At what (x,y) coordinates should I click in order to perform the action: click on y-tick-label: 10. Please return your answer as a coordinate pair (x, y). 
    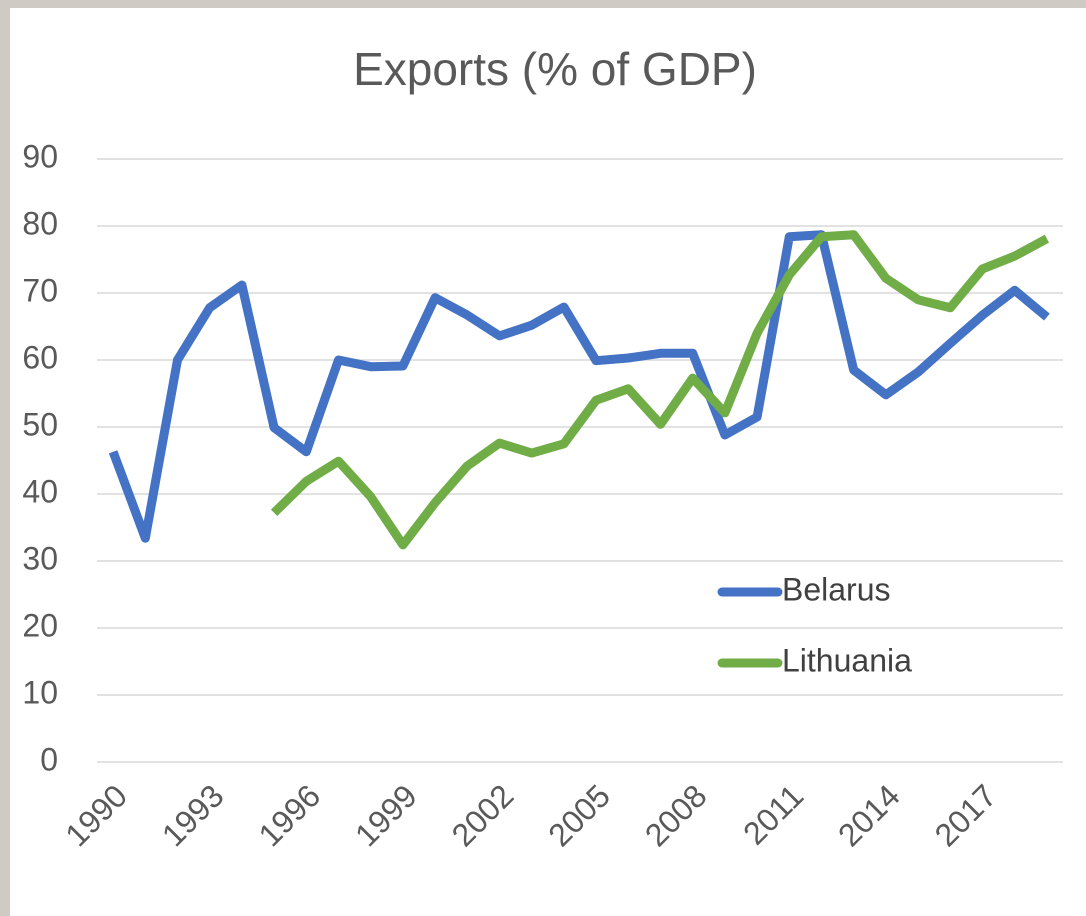
    Looking at the image, I should click on (40, 692).